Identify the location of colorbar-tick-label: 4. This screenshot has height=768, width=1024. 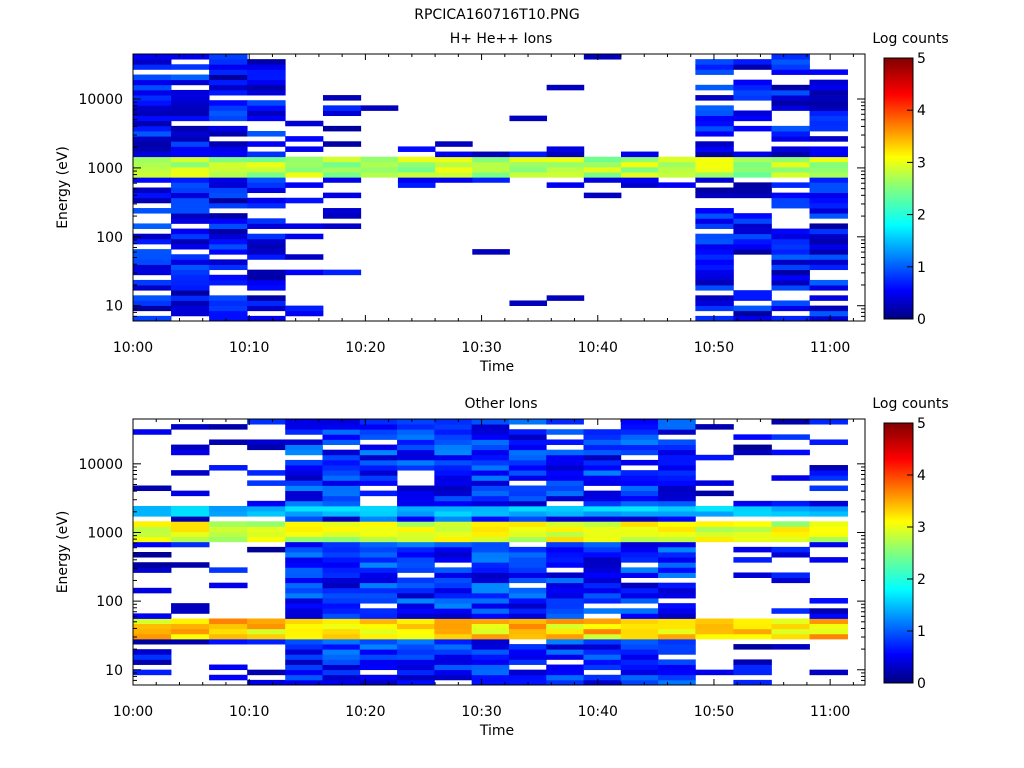
(921, 476).